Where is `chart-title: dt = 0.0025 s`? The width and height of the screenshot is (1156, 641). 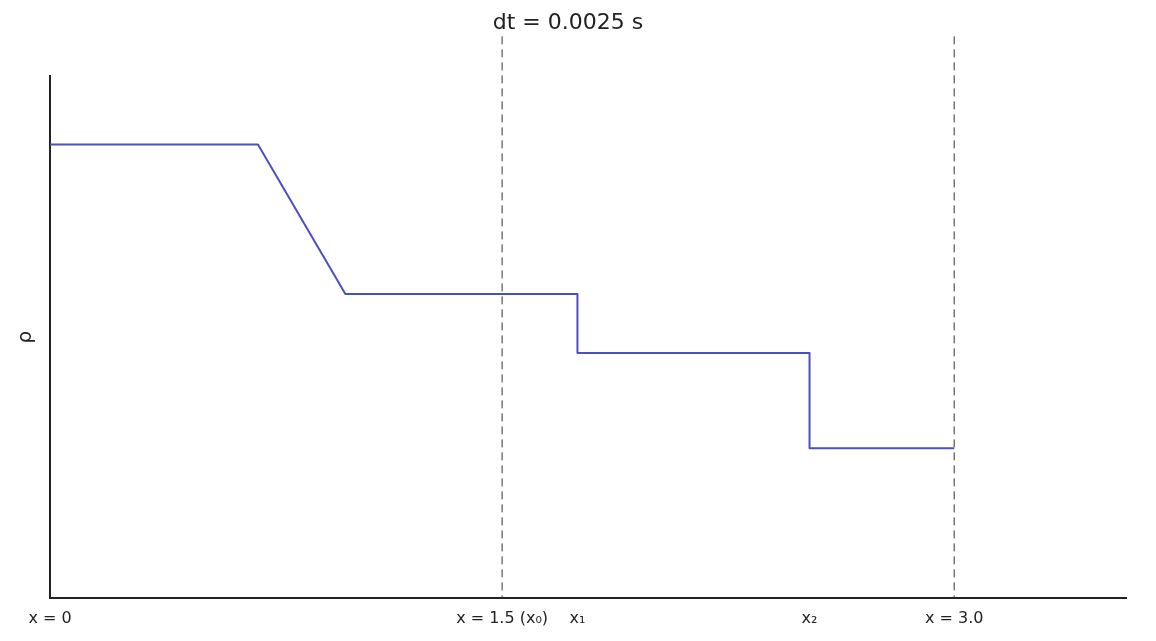 chart-title: dt = 0.0025 s is located at coordinates (568, 21).